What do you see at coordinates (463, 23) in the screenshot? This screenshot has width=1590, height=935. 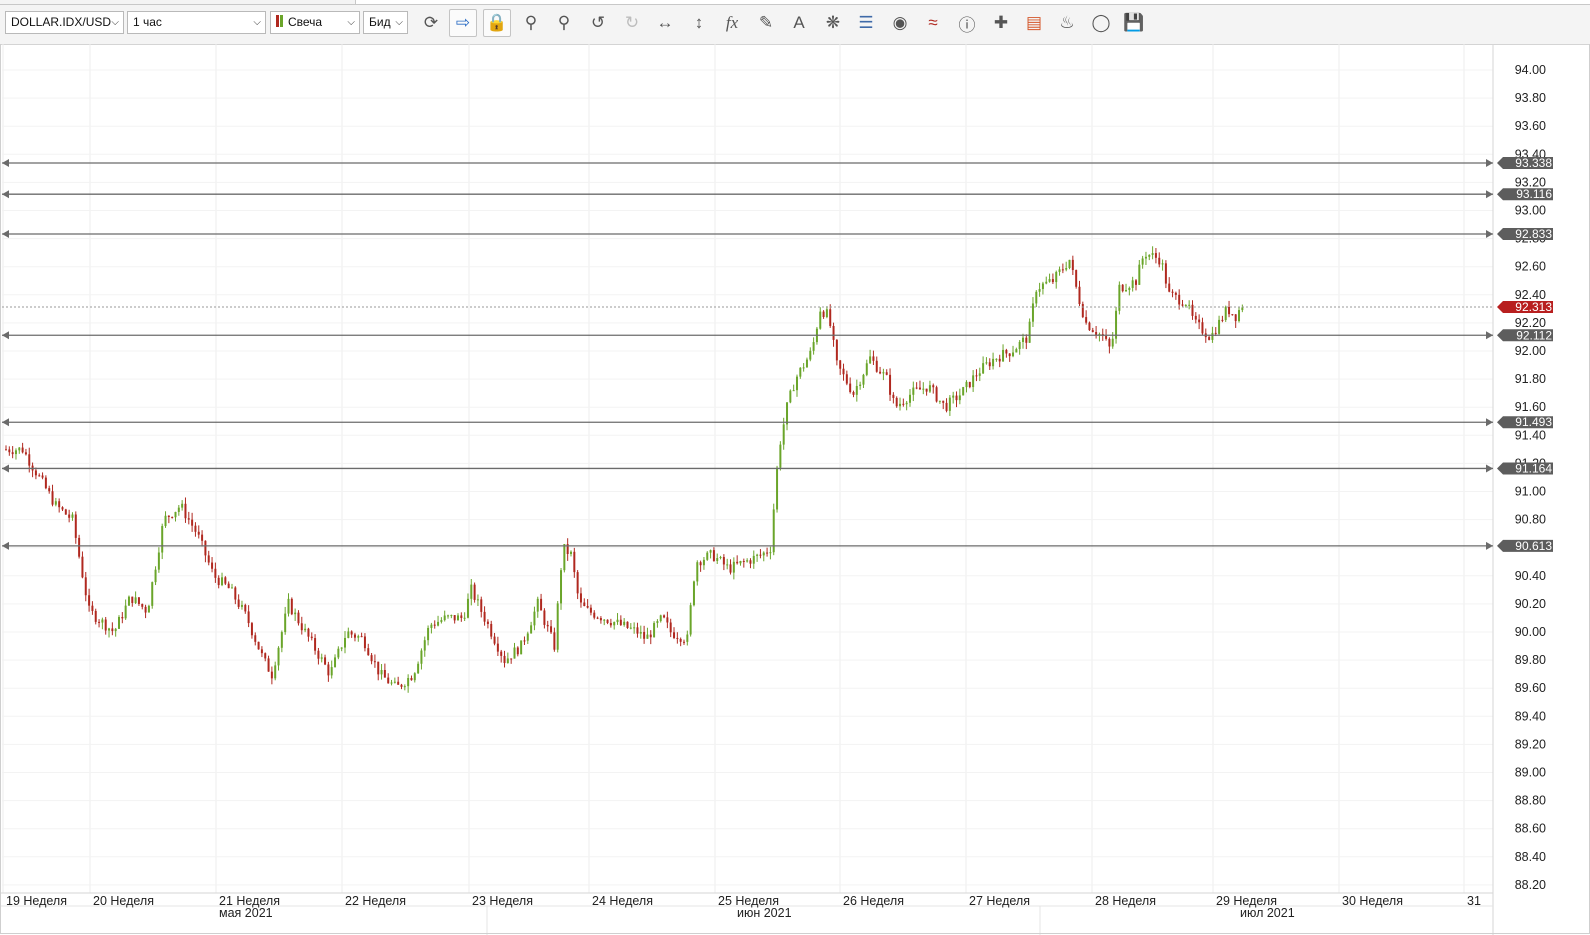 I see `autoscroll-icon: ⇨` at bounding box center [463, 23].